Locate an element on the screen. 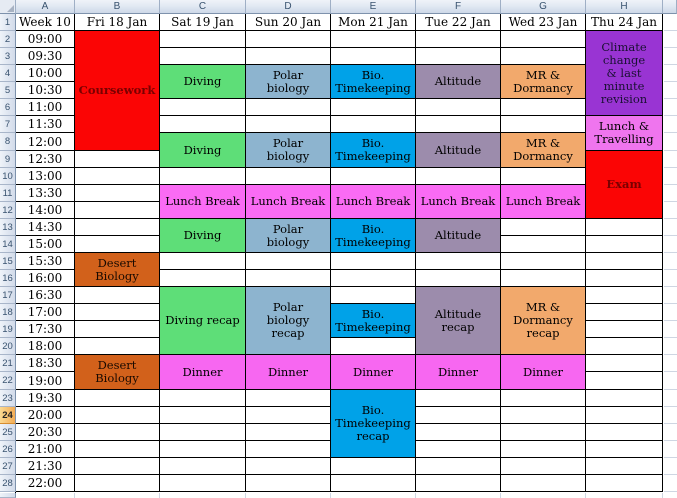 The width and height of the screenshot is (677, 498). cell-B26 is located at coordinates (117, 449).